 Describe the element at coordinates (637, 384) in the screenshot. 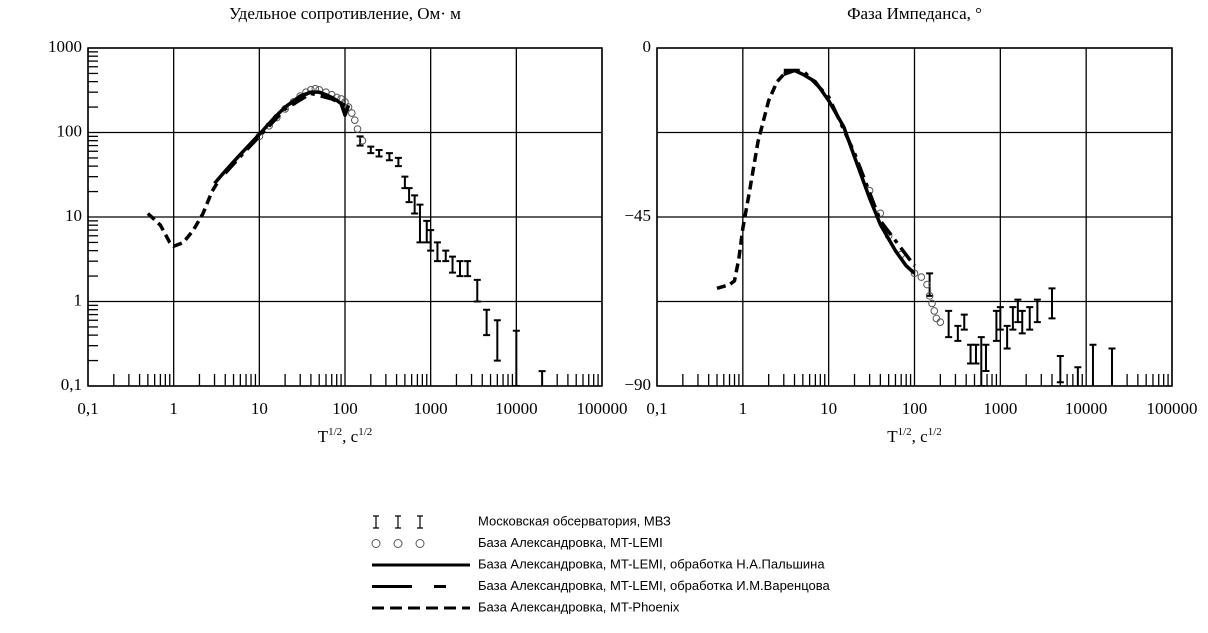

I see `y-tick-label: −90` at that location.